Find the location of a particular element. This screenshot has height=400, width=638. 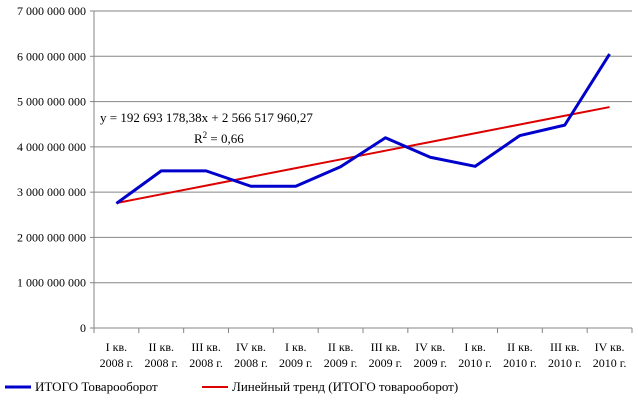

x-tick-label-6: III кв. 2009 г. is located at coordinates (386, 355).